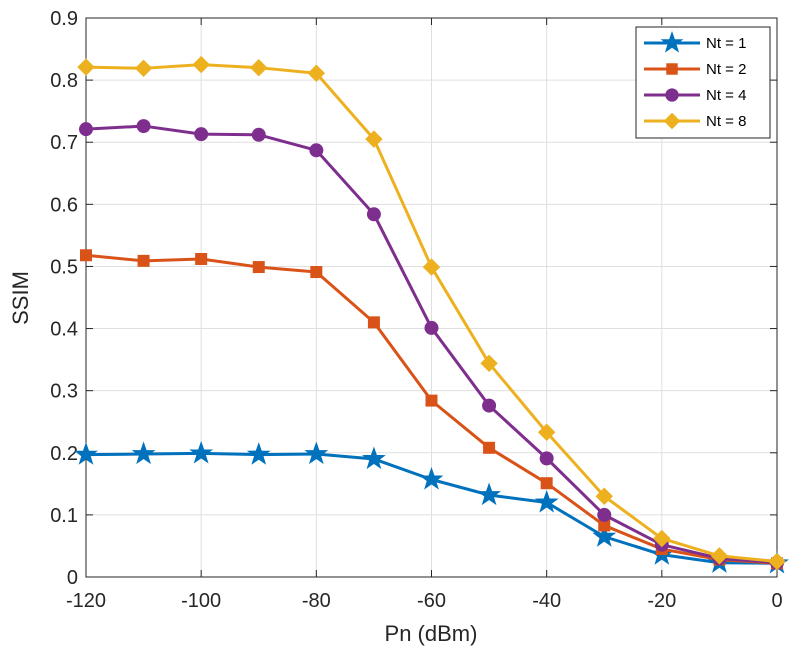 Image resolution: width=797 pixels, height=653 pixels. I want to click on y-tick-label: 0.3, so click(64, 392).